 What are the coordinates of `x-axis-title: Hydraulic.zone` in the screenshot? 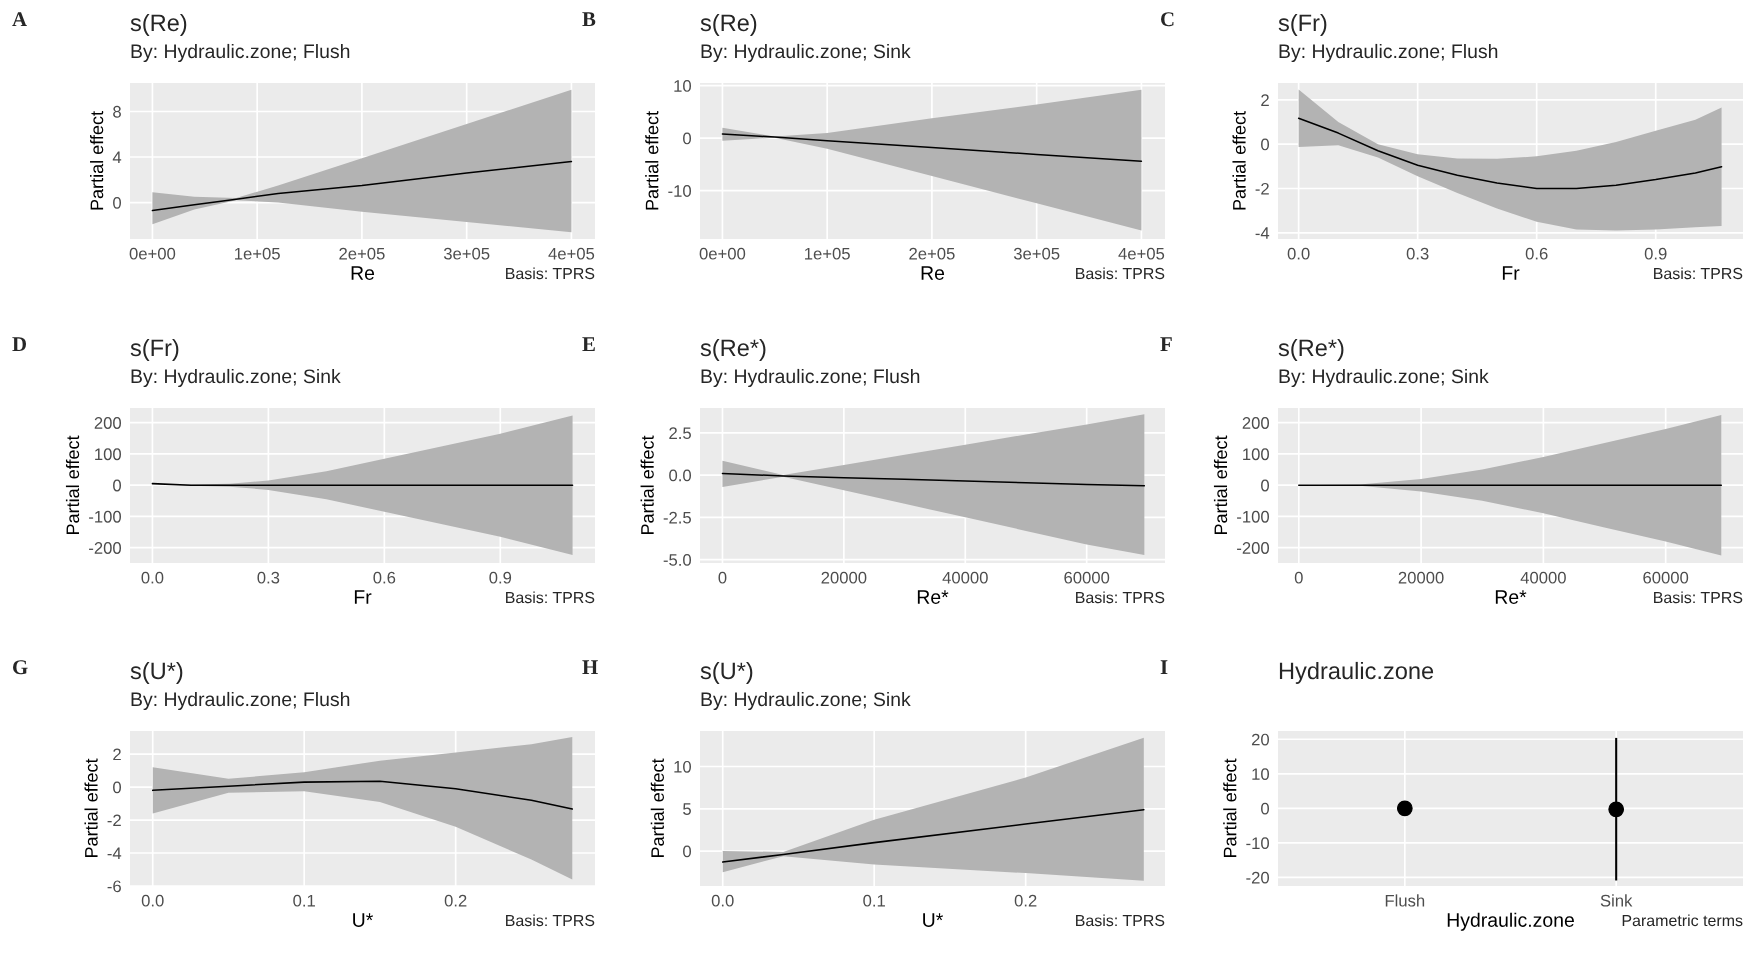 It's located at (1510, 921).